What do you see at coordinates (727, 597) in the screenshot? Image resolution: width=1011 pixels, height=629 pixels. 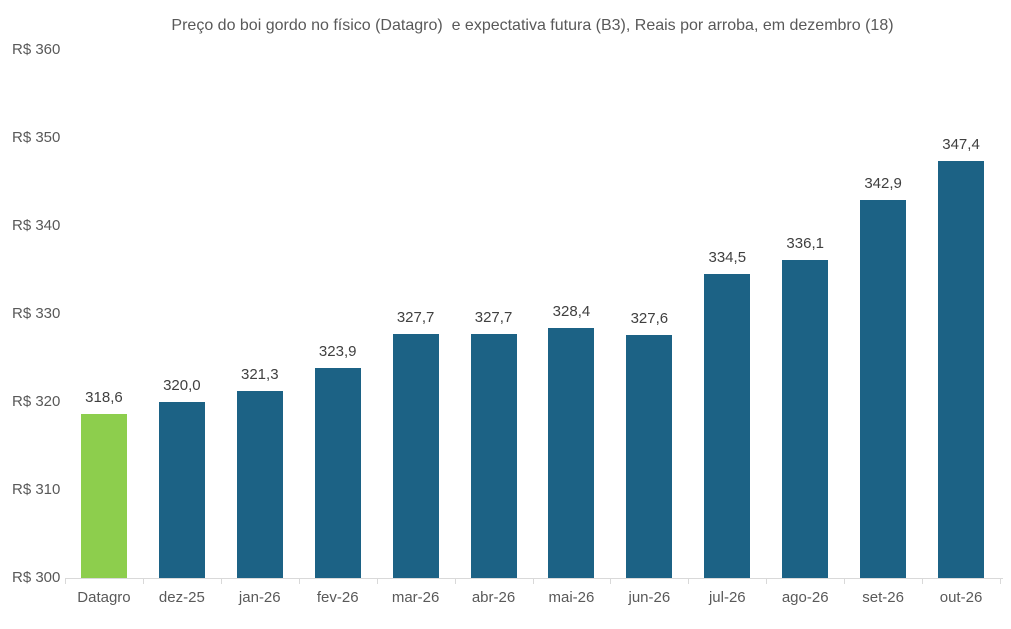 I see `x-axis-category-label: jul-26` at bounding box center [727, 597].